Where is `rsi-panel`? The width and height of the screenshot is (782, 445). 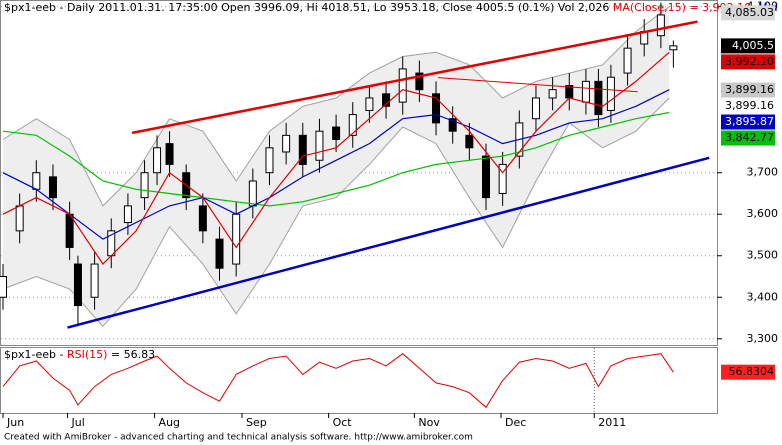 rsi-panel is located at coordinates (359, 380).